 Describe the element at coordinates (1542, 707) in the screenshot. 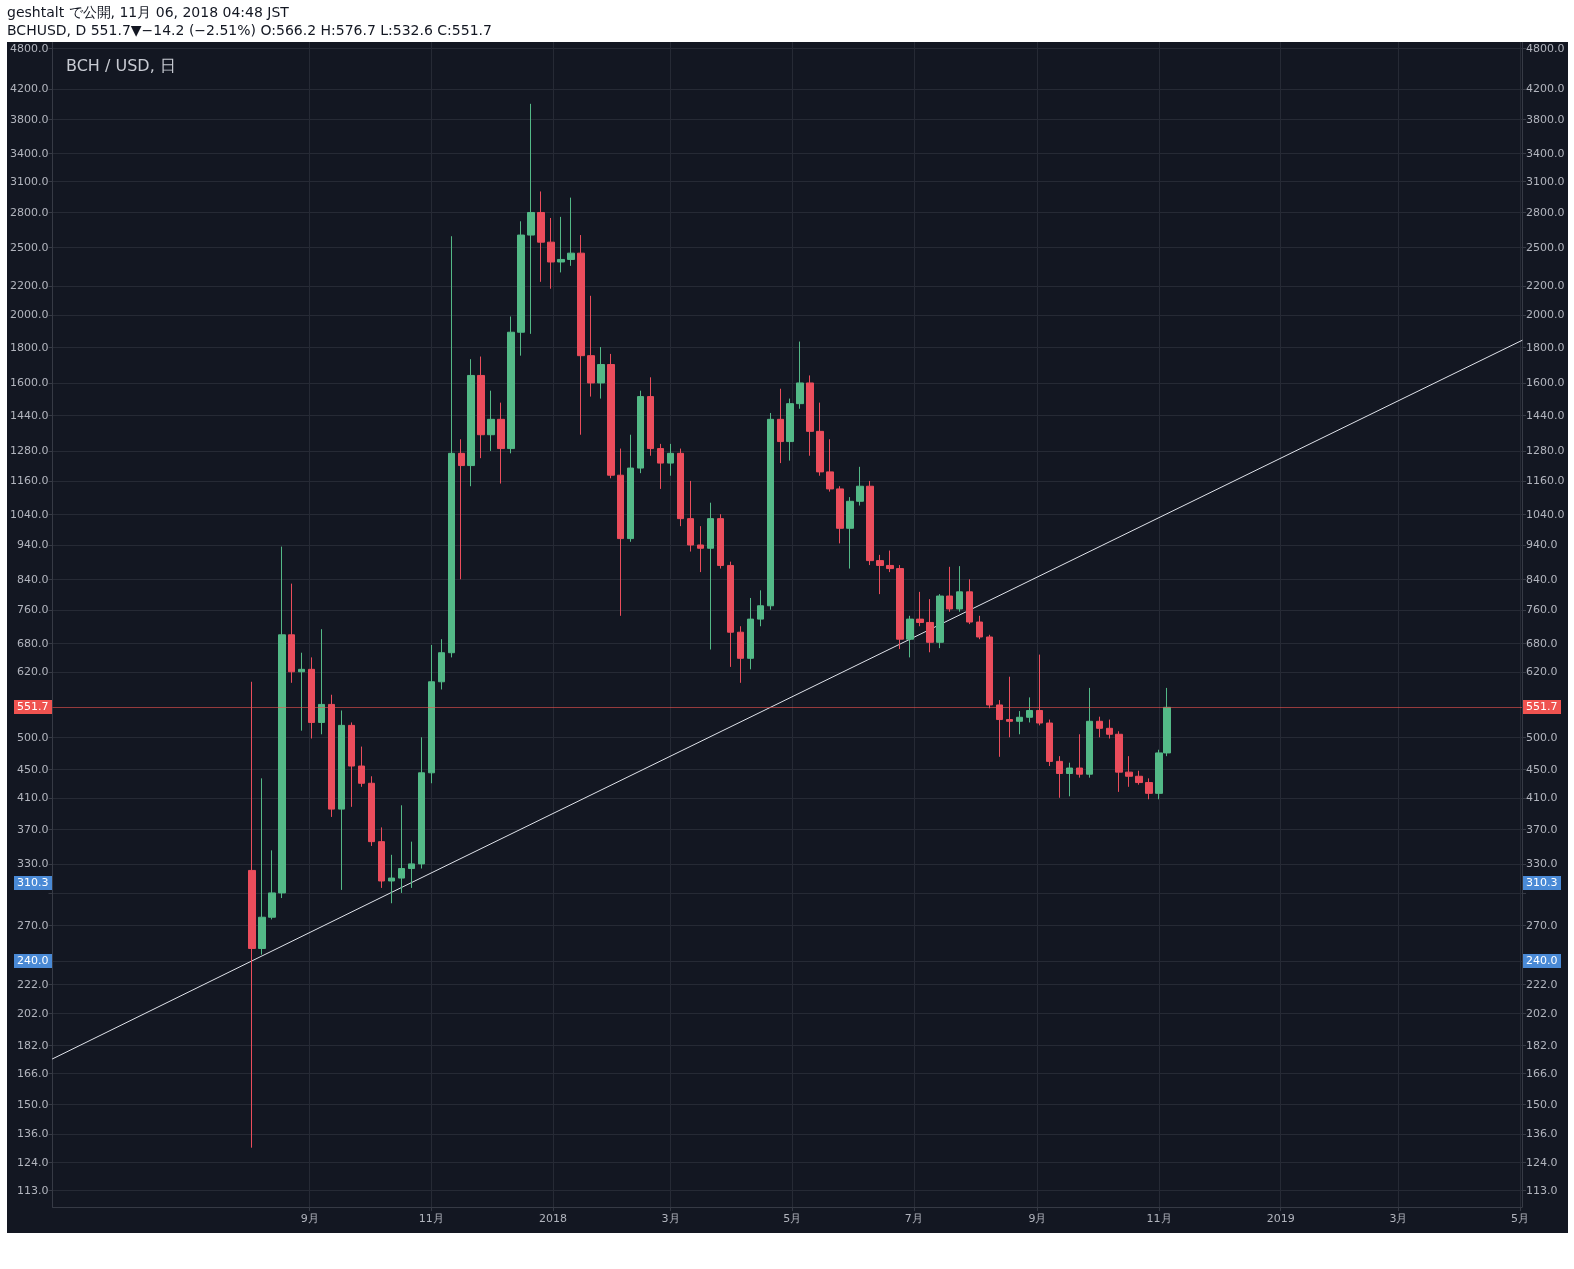

I see `text: 551.7` at that location.